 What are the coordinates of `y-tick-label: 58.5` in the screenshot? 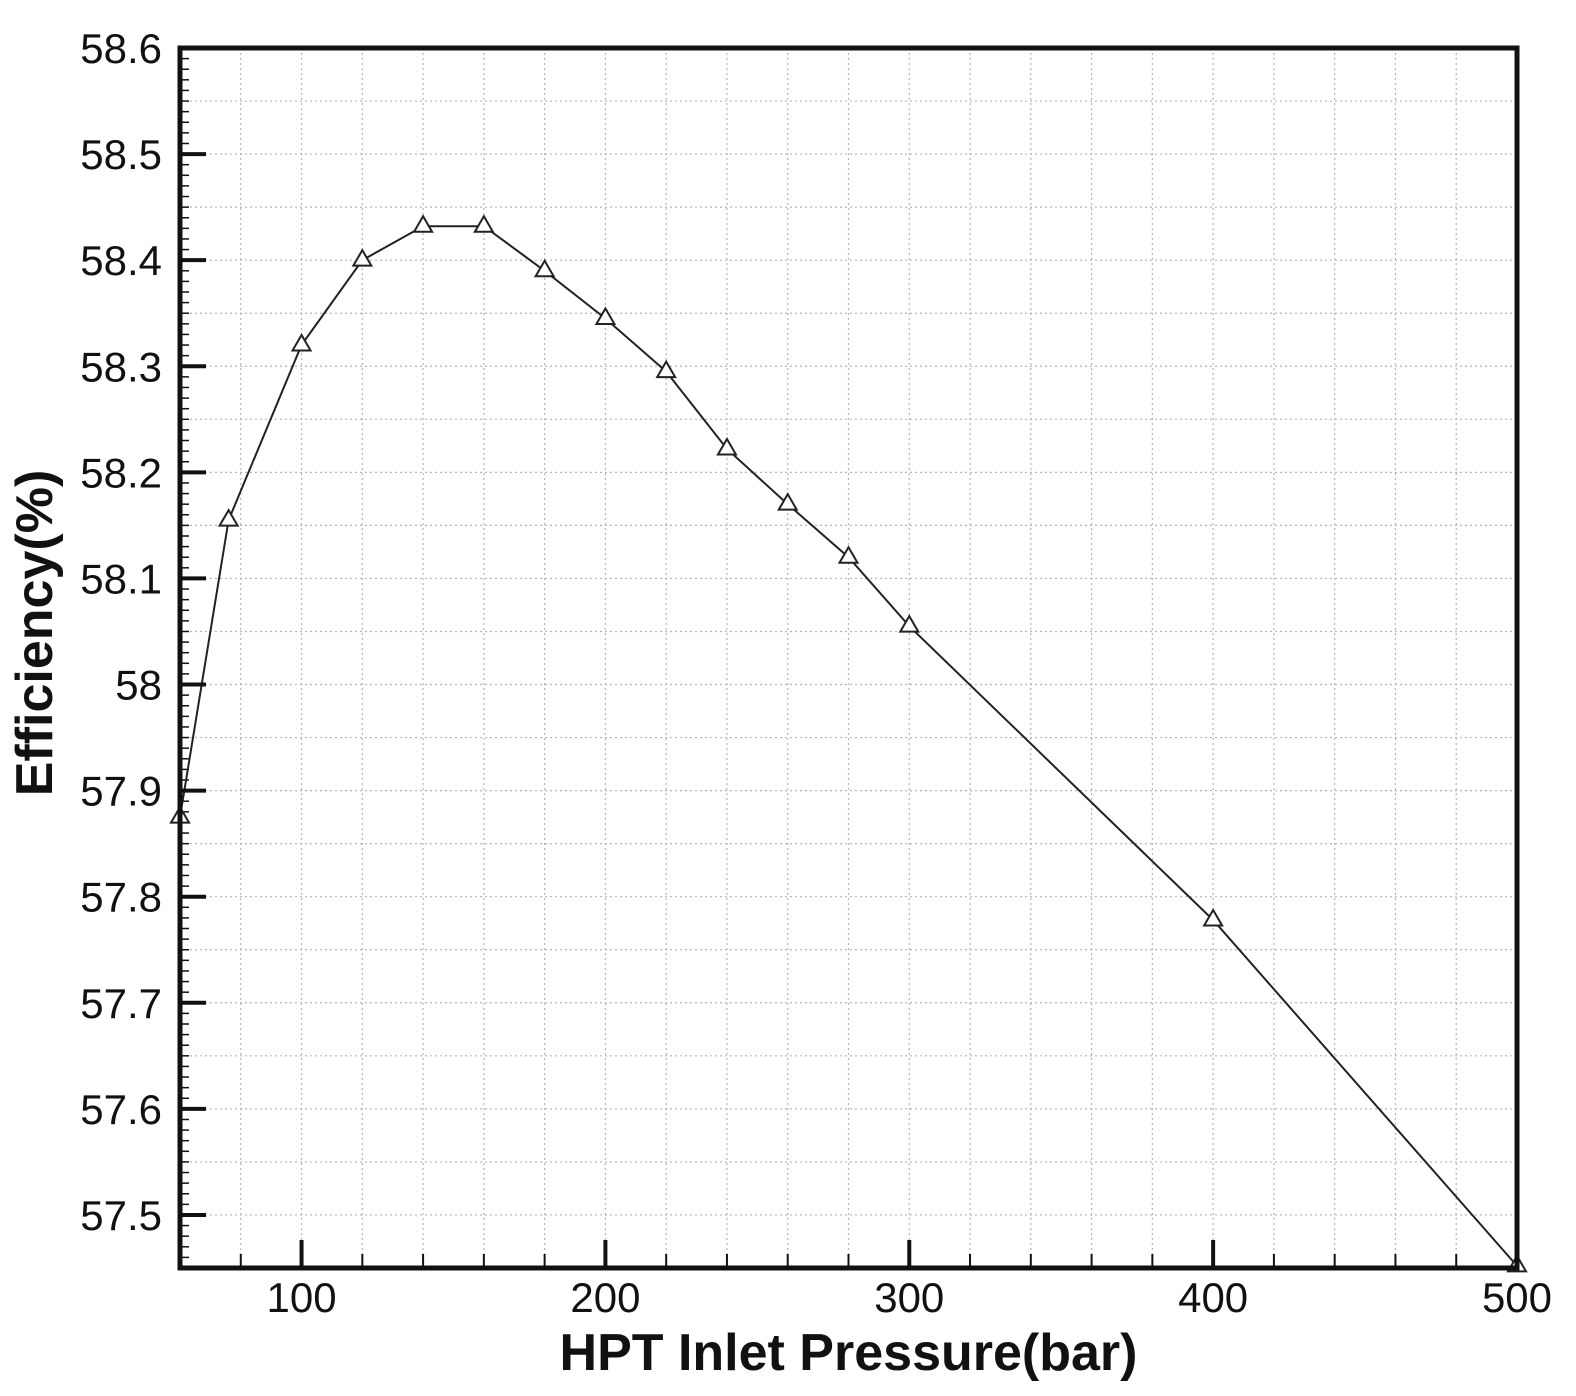 It's located at (121, 154).